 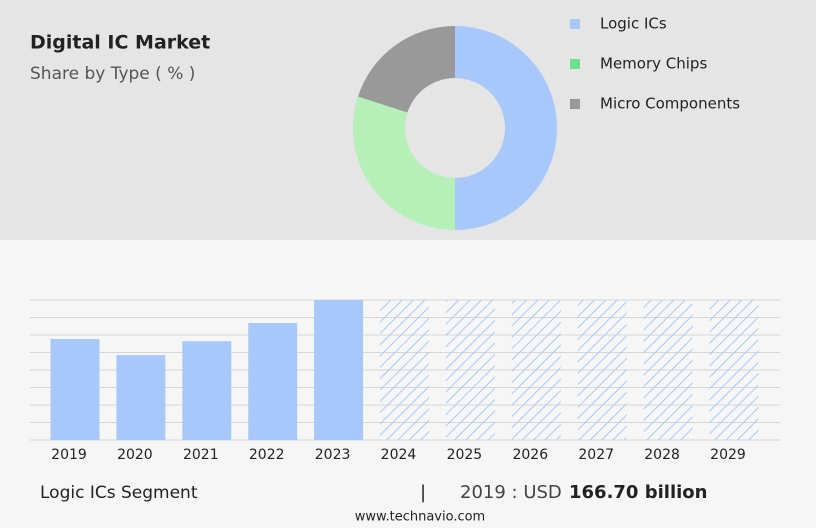 I want to click on source: www.technavio.com, so click(x=420, y=517).